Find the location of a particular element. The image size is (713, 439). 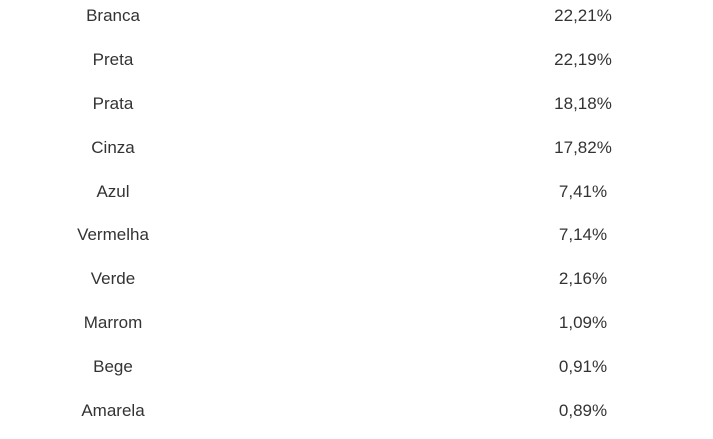

color-name-cell: Prata is located at coordinates (113, 103).